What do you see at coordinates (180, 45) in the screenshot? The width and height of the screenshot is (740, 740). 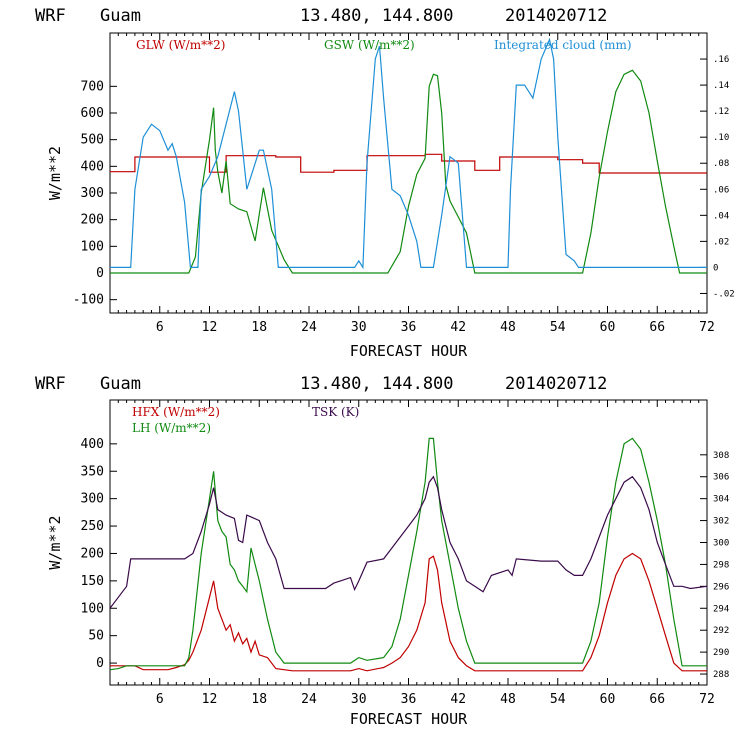 I see `legend-entry: GLW (W/m**2)` at bounding box center [180, 45].